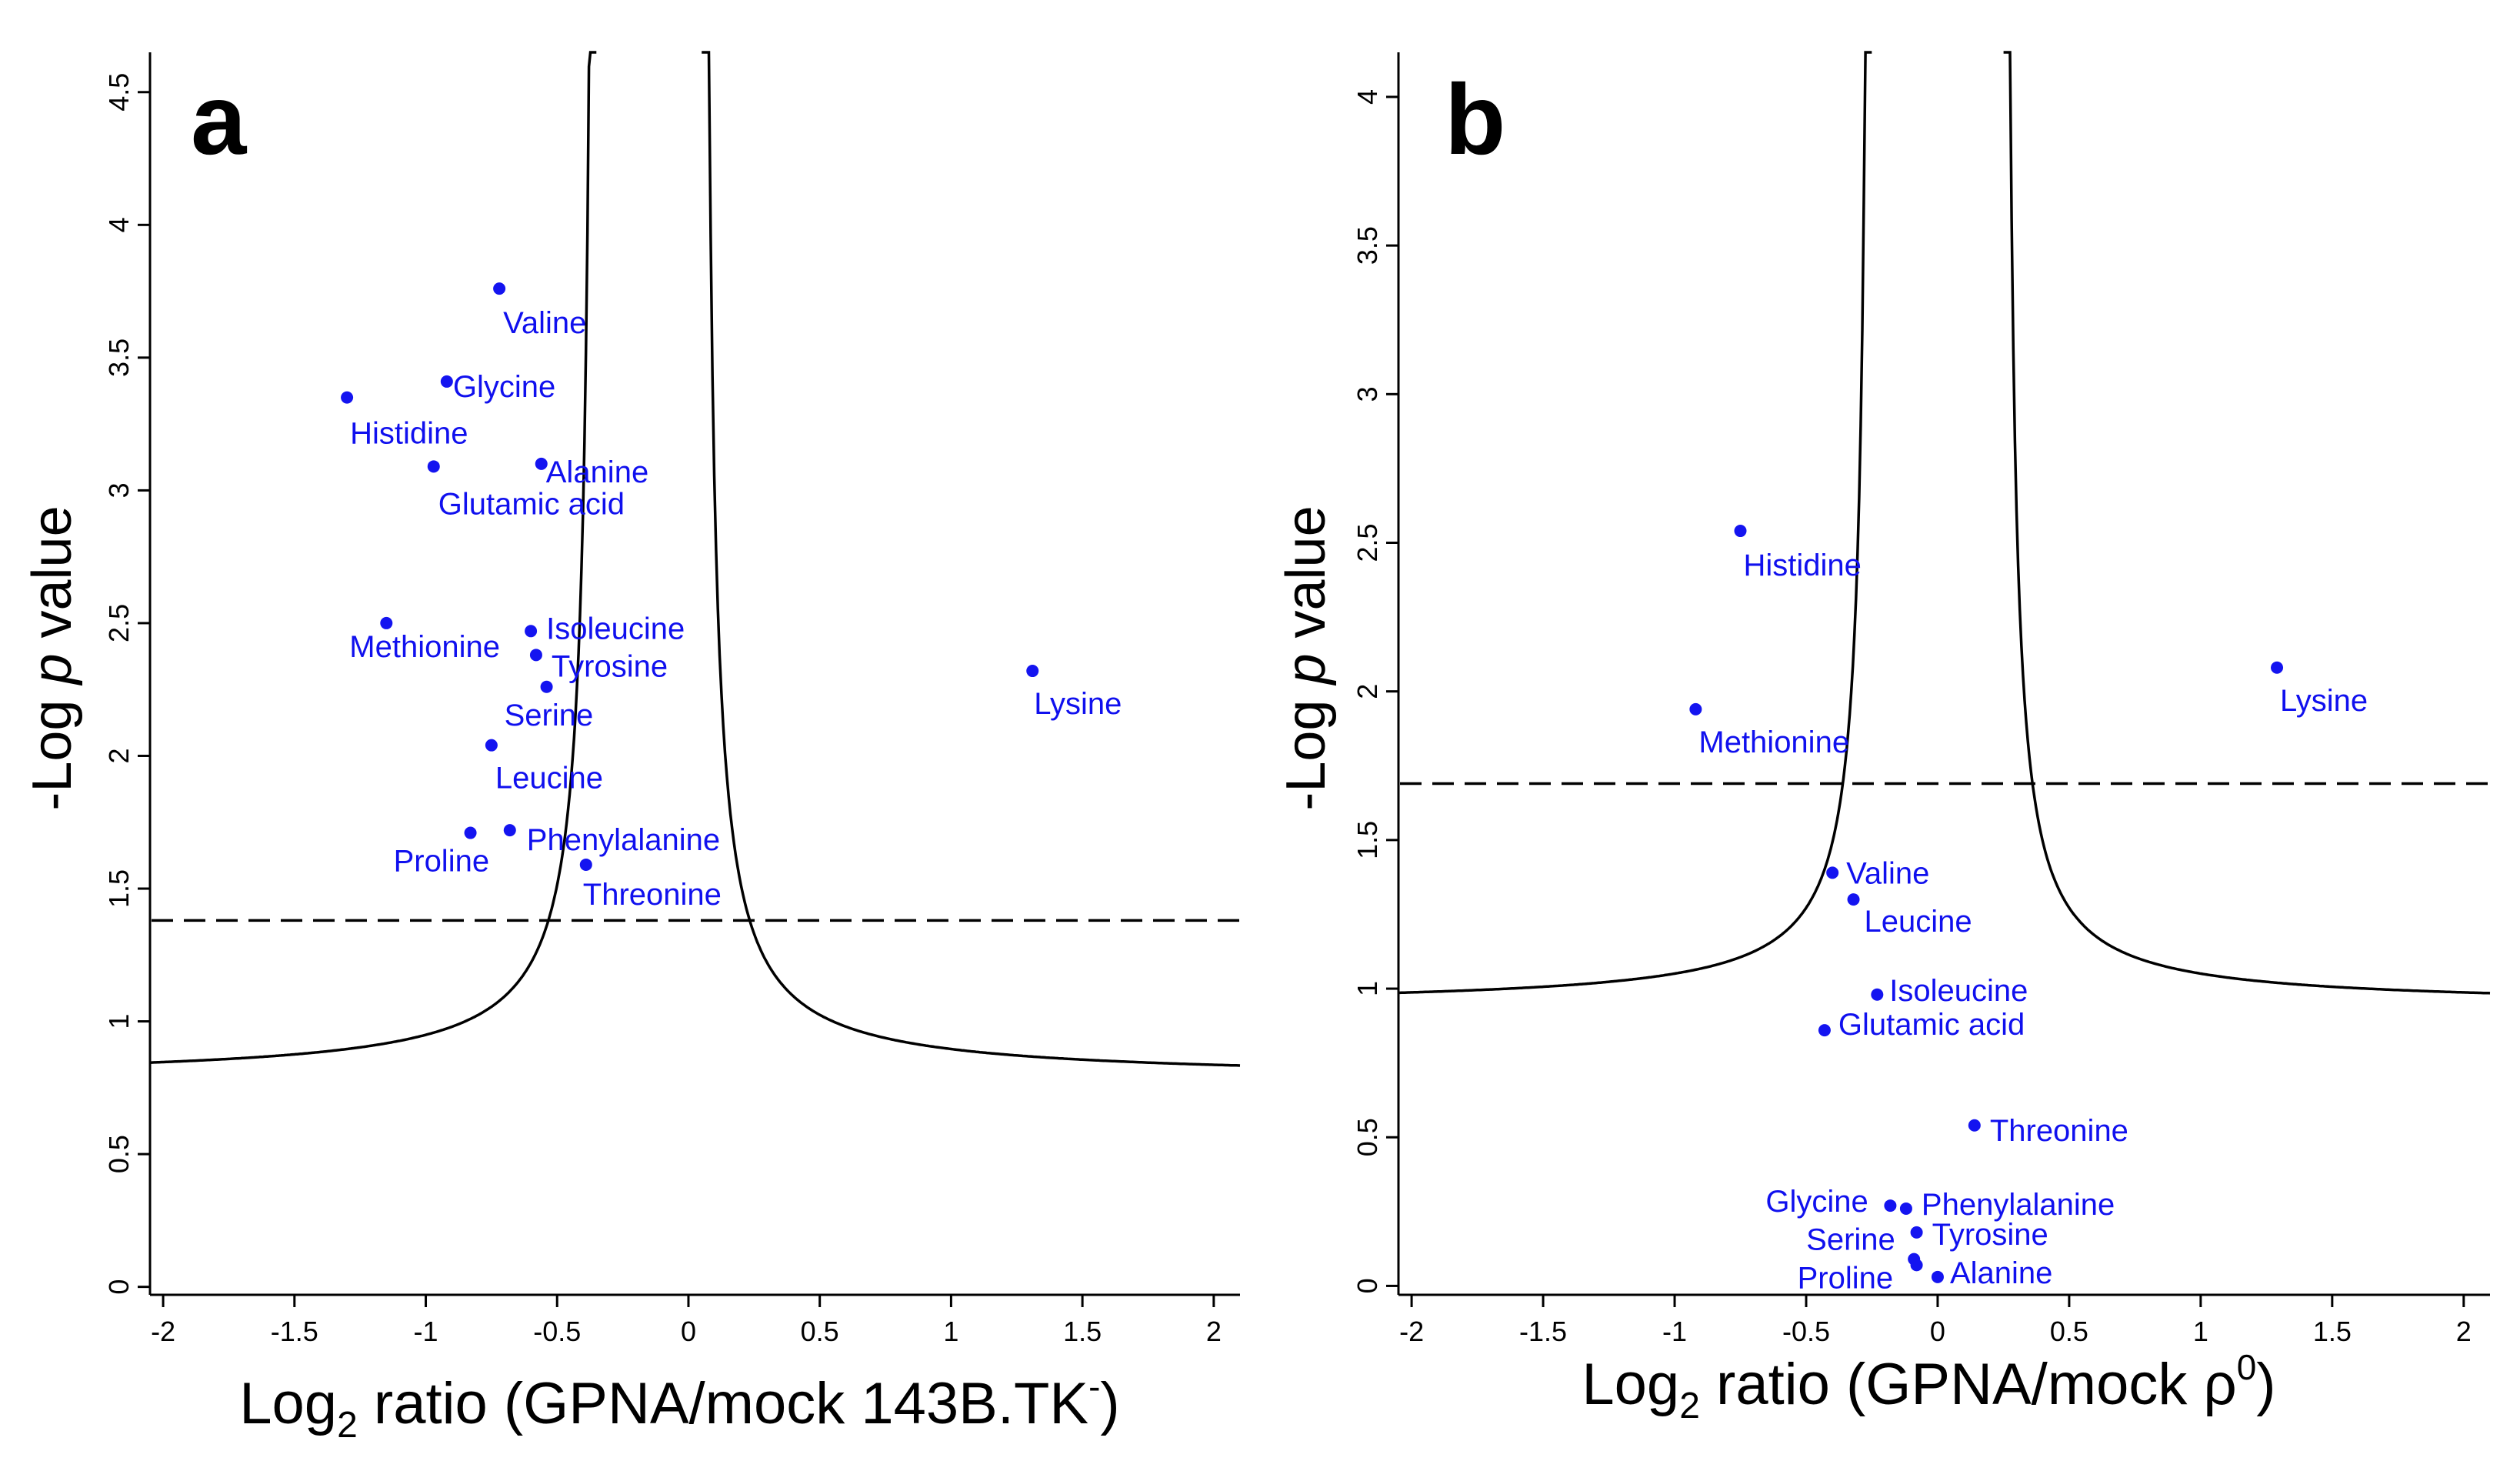 The image size is (2520, 1461). Describe the element at coordinates (220, 119) in the screenshot. I see `panel-letter: a` at that location.